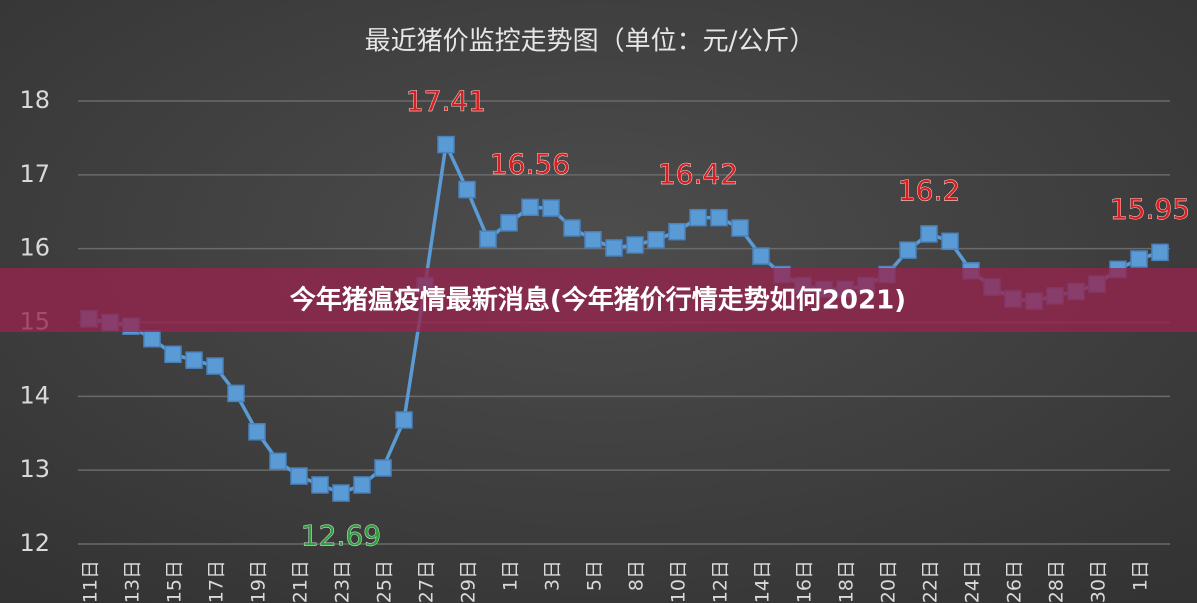 This screenshot has height=603, width=1197. What do you see at coordinates (1099, 581) in the screenshot?
I see `x-tick-label: 30日` at bounding box center [1099, 581].